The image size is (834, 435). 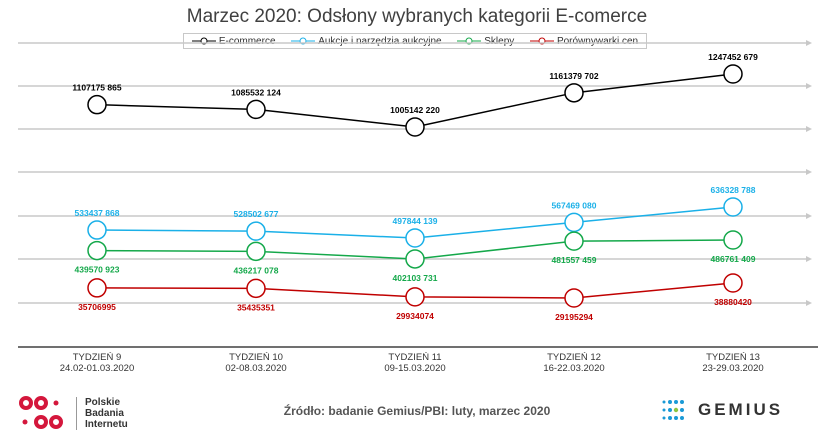 I want to click on data-label: 533437 868, so click(x=97, y=213).